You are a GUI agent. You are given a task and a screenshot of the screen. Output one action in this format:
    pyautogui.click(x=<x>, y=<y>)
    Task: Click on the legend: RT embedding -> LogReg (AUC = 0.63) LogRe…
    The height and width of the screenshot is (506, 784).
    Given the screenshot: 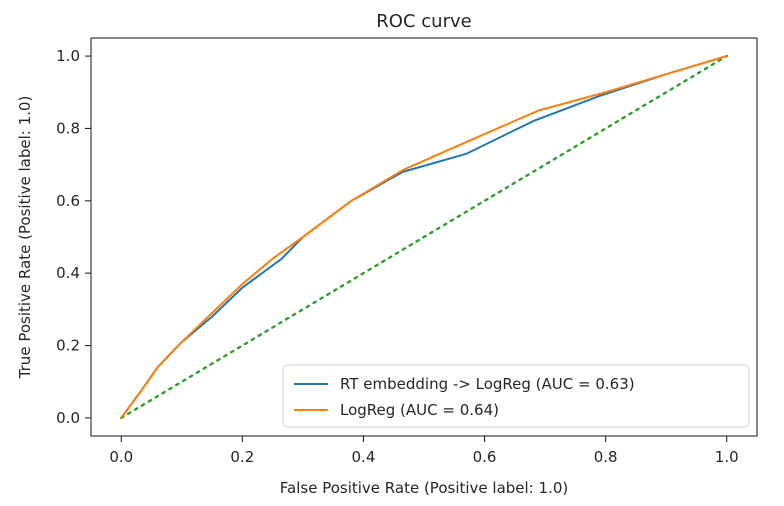 What is the action you would take?
    pyautogui.click(x=516, y=396)
    